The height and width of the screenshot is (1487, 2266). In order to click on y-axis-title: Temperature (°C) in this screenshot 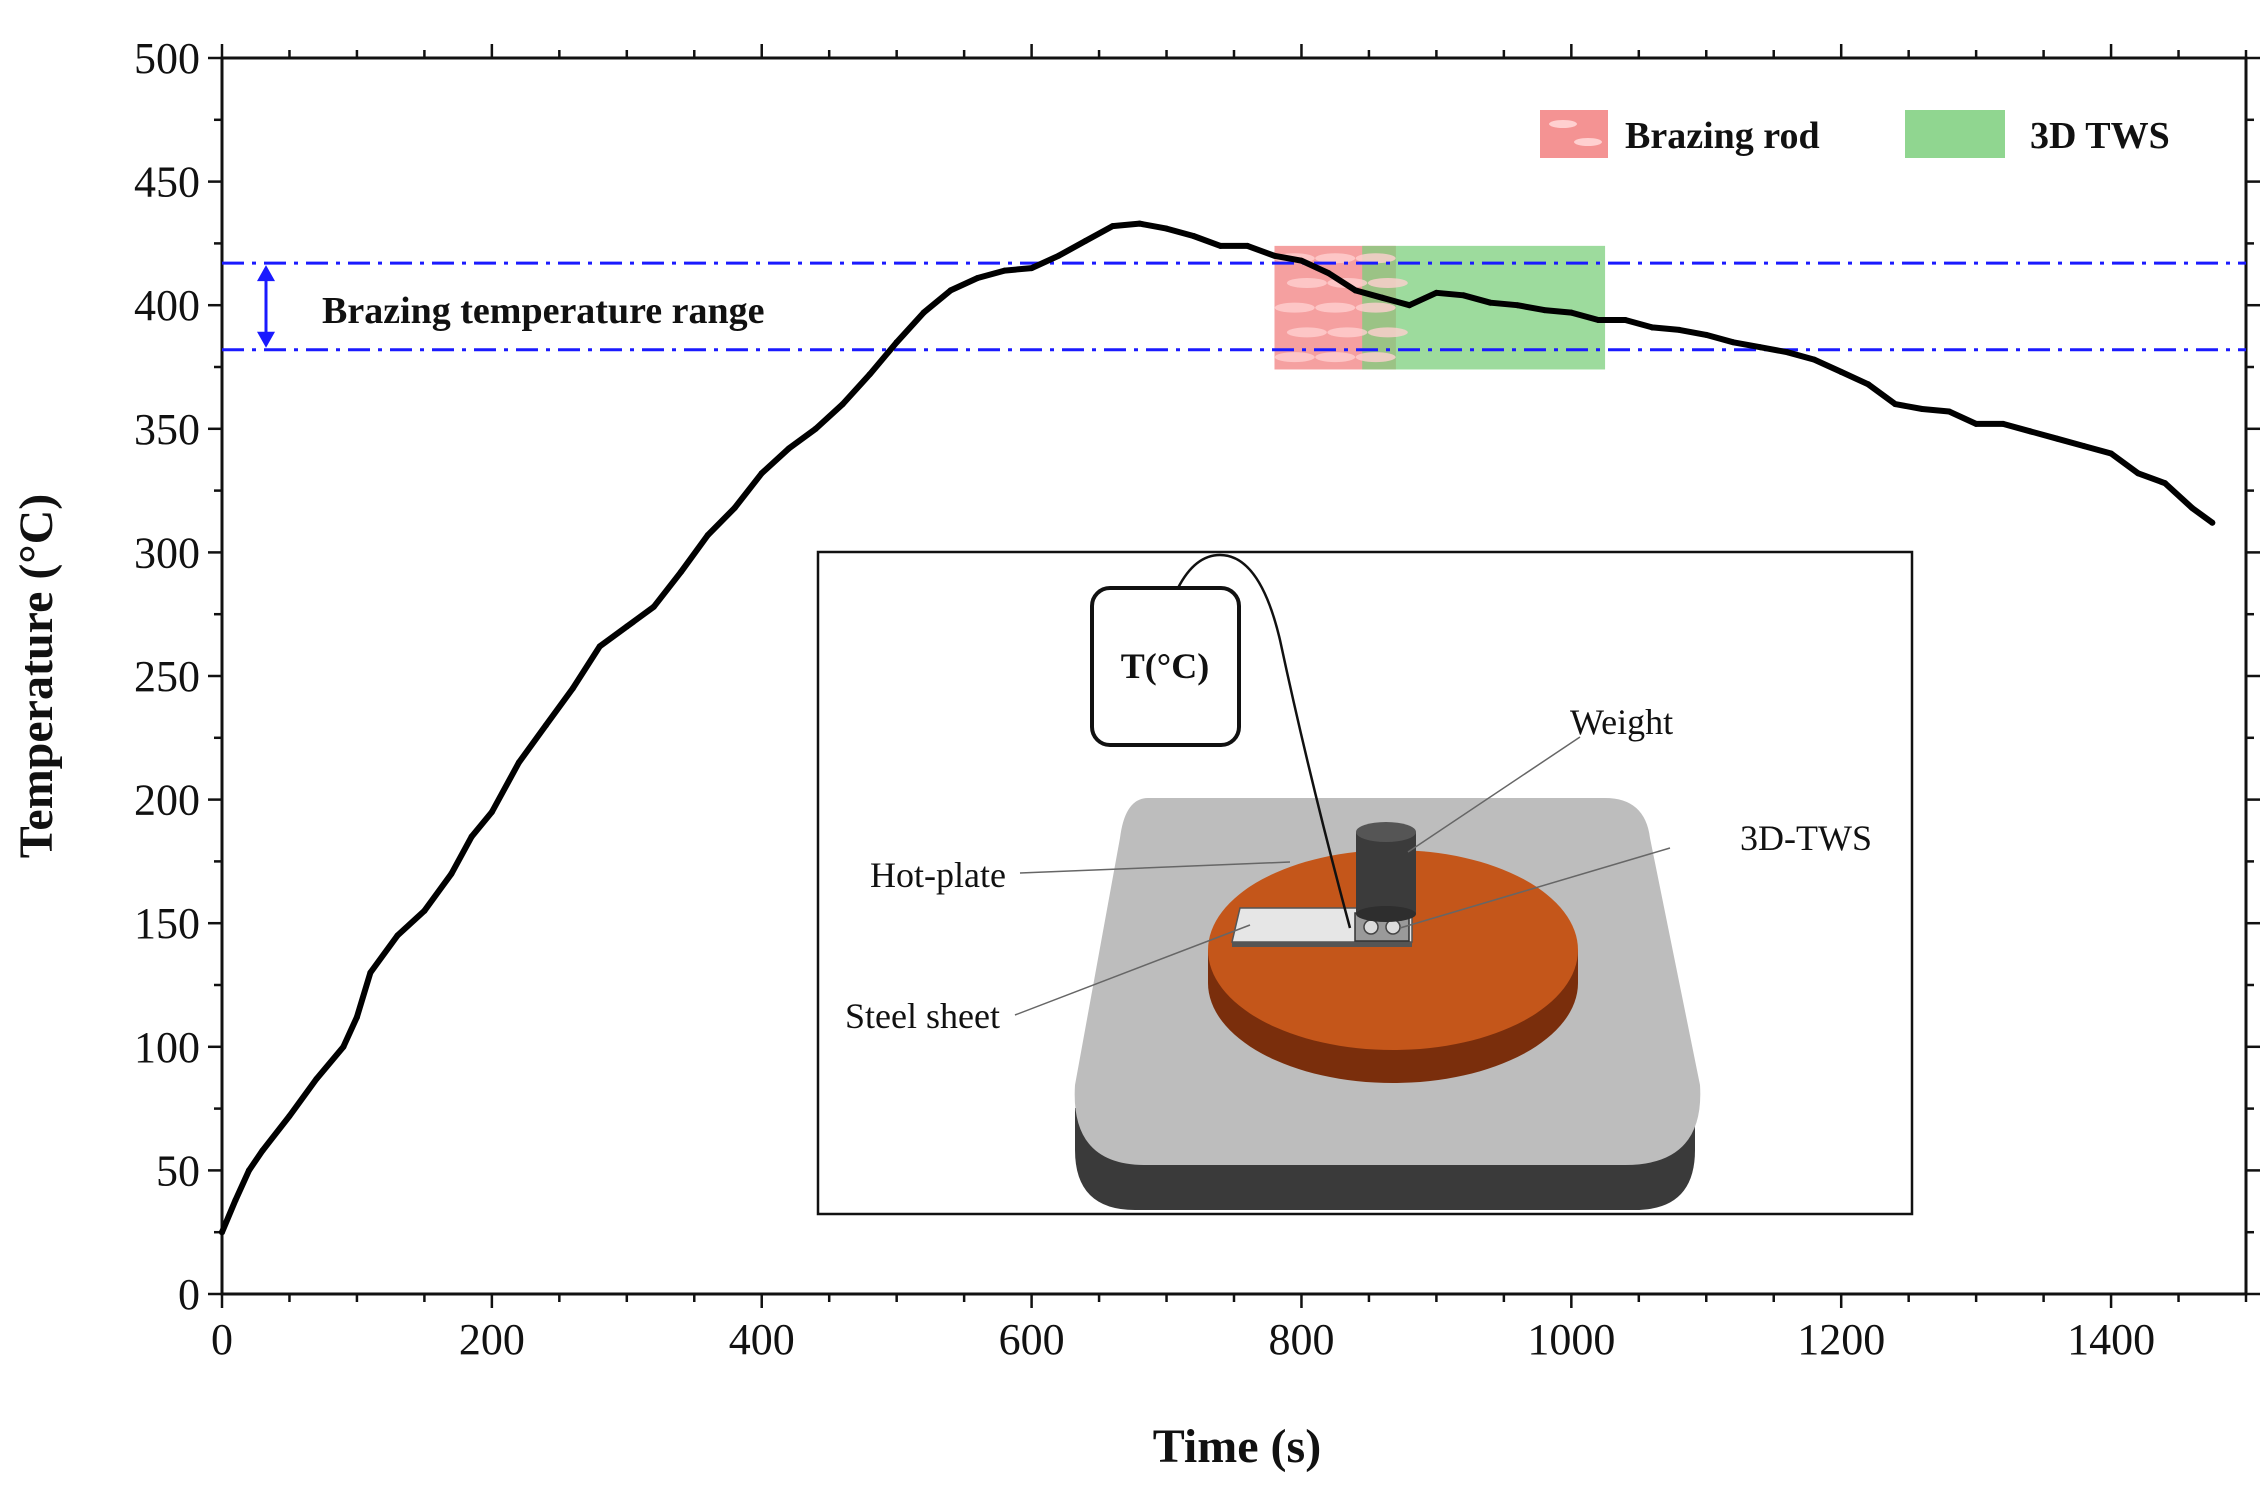, I will do `click(36, 676)`.